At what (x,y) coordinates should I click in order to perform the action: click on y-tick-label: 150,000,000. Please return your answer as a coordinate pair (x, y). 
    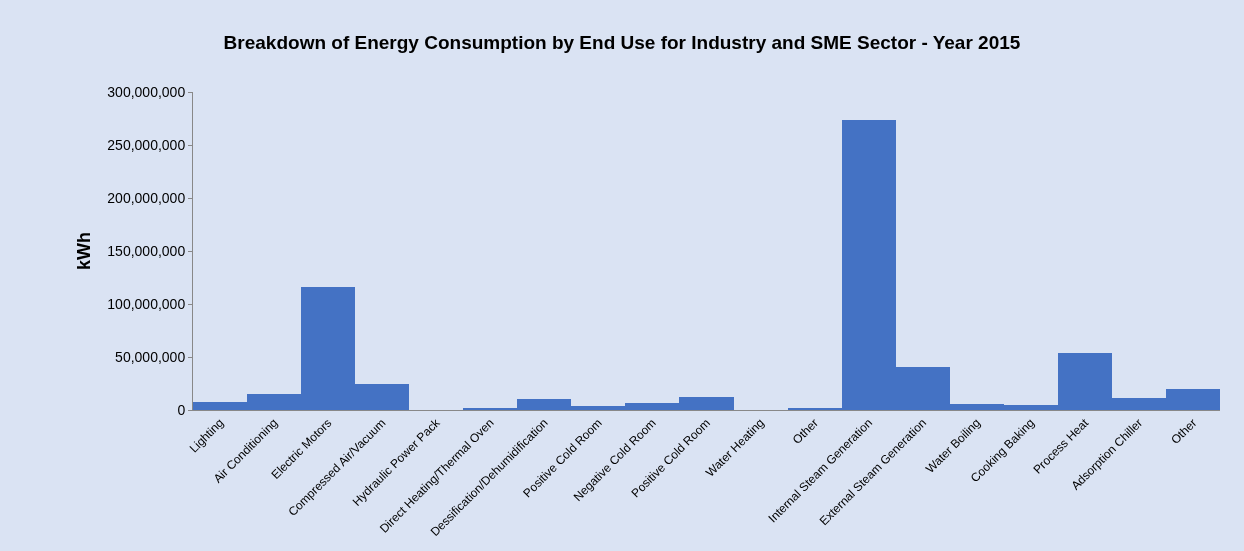
    Looking at the image, I should click on (146, 250).